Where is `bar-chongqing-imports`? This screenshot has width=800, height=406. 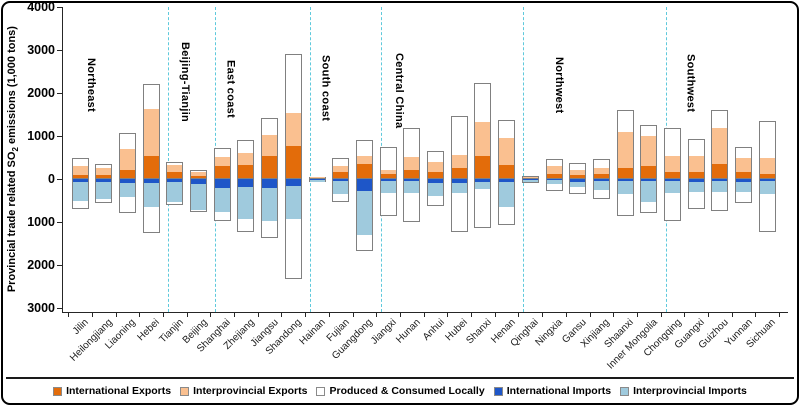 bar-chongqing-imports is located at coordinates (672, 199).